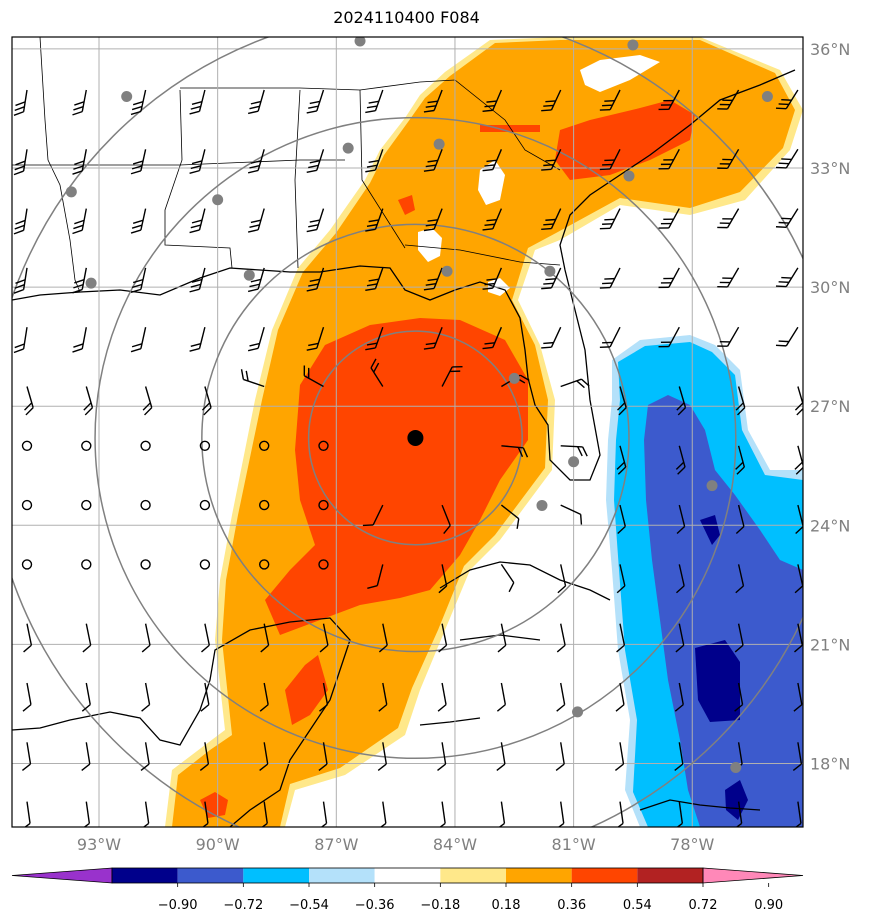 The image size is (873, 924). I want to click on map-title: 2024110400 F084, so click(406, 17).